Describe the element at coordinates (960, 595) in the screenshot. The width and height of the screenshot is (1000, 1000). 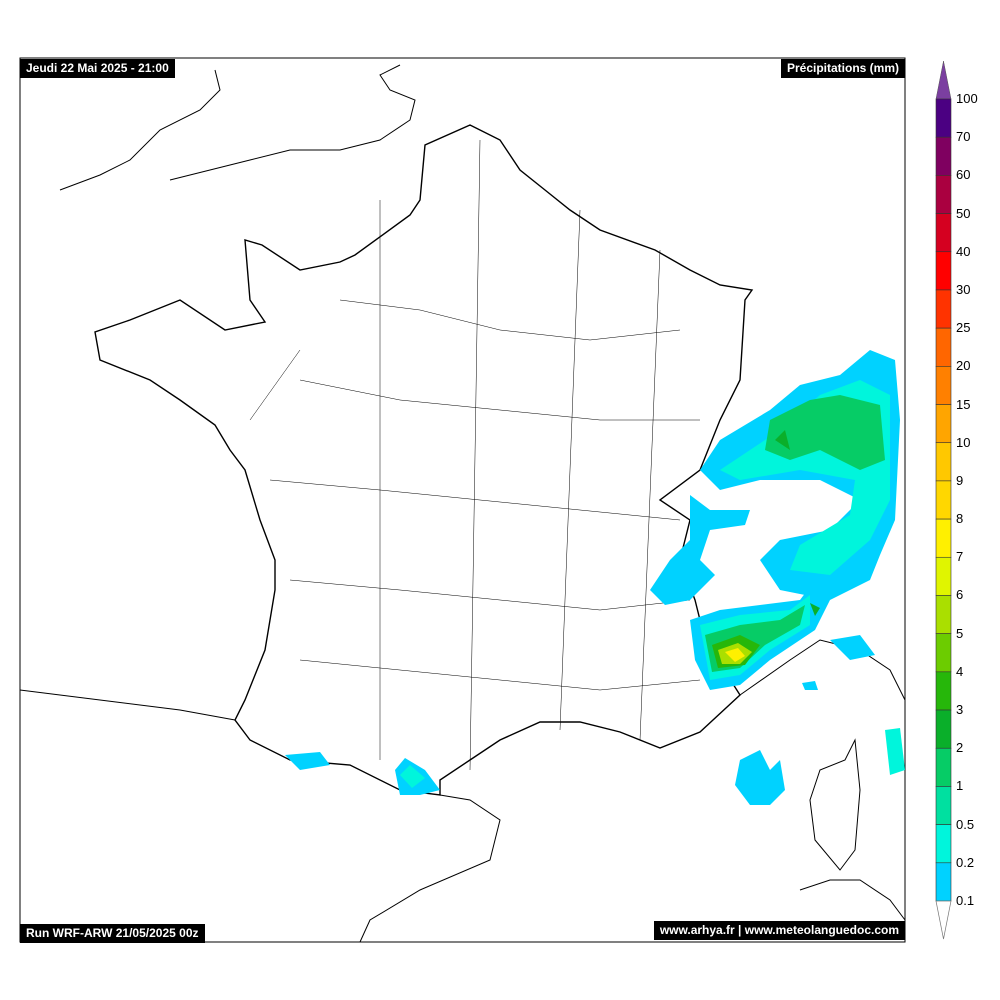
I see `colorbar-label: 6` at that location.